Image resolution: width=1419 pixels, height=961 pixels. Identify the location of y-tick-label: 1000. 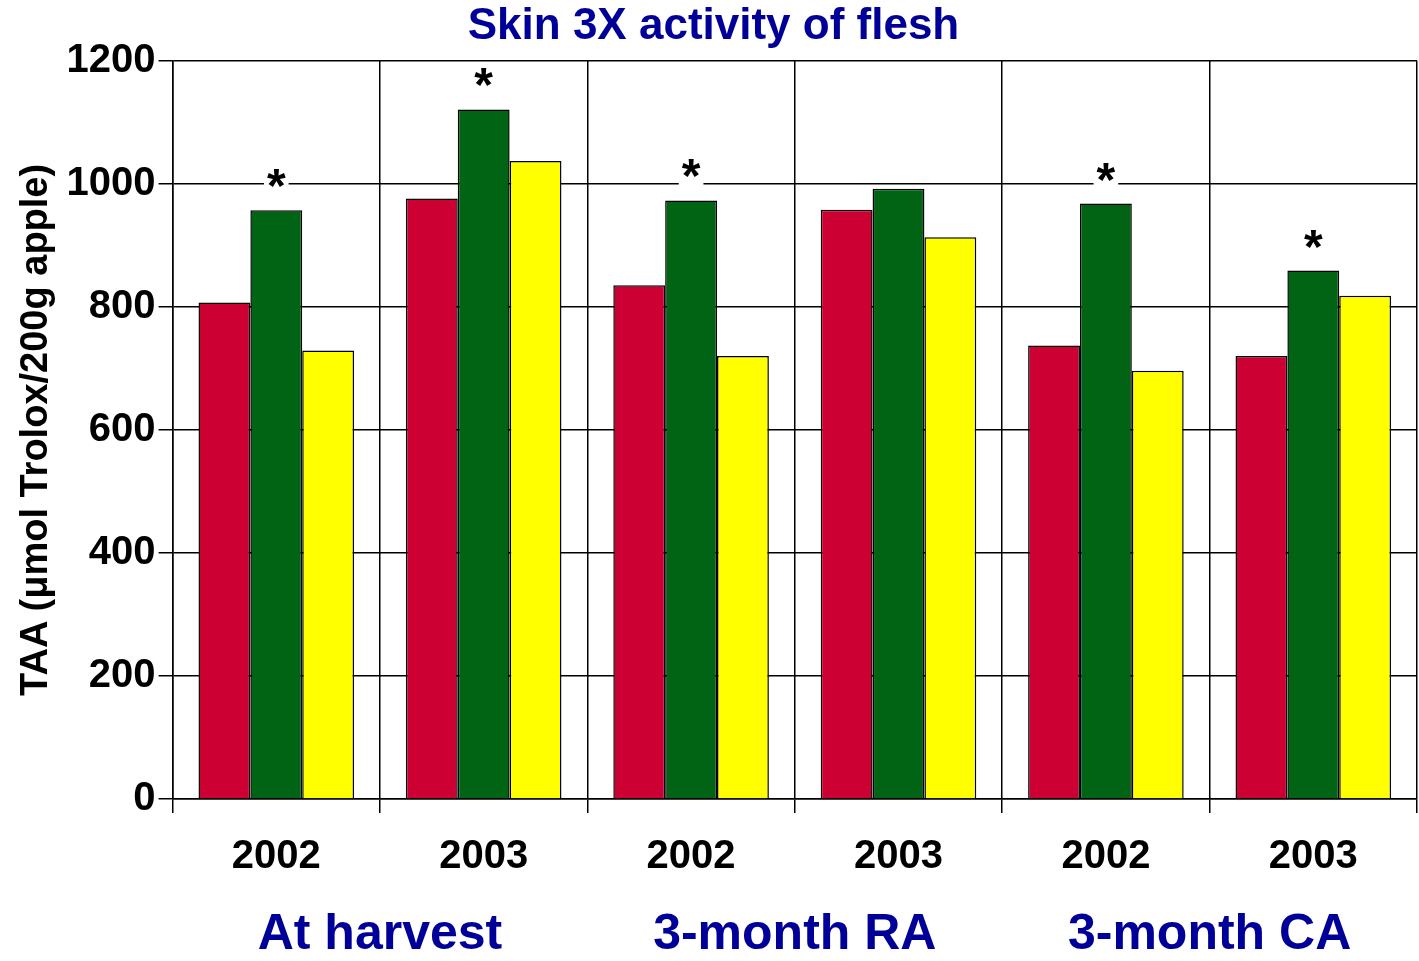
(111, 180).